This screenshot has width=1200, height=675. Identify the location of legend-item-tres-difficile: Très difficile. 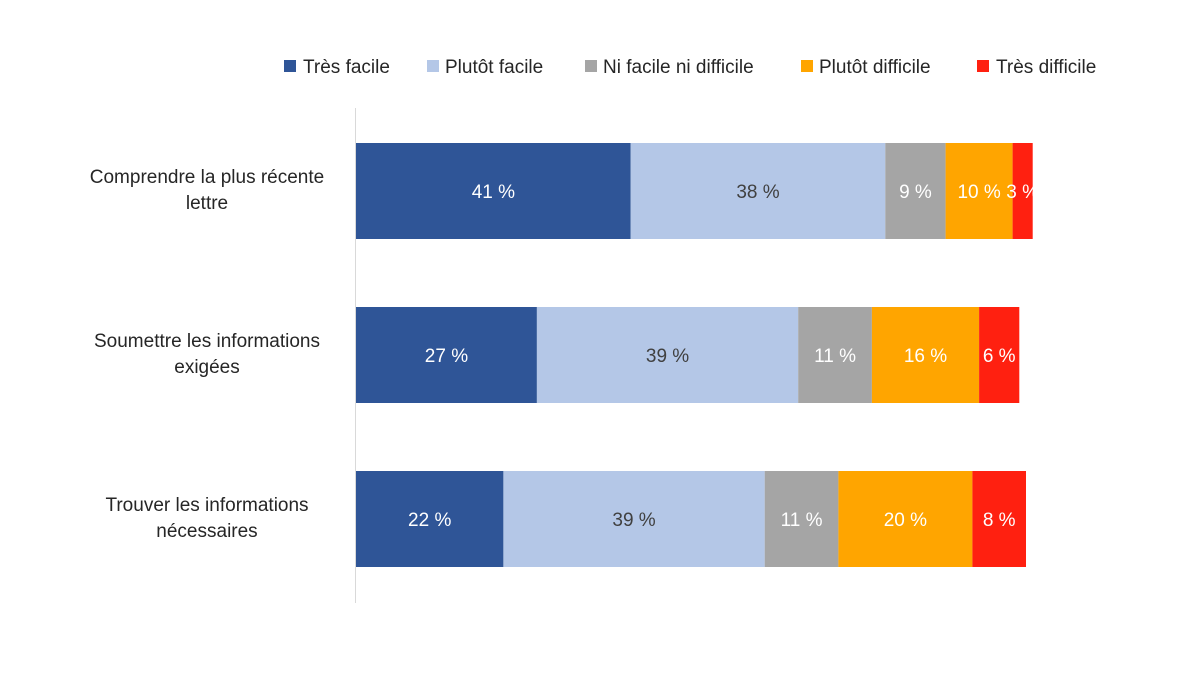
(1036, 67).